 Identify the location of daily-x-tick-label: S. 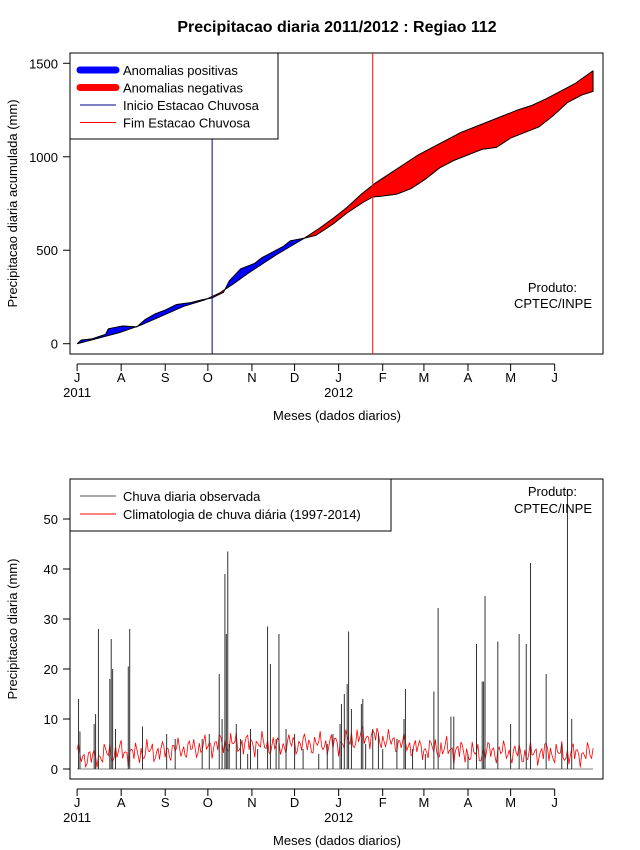
(165, 802).